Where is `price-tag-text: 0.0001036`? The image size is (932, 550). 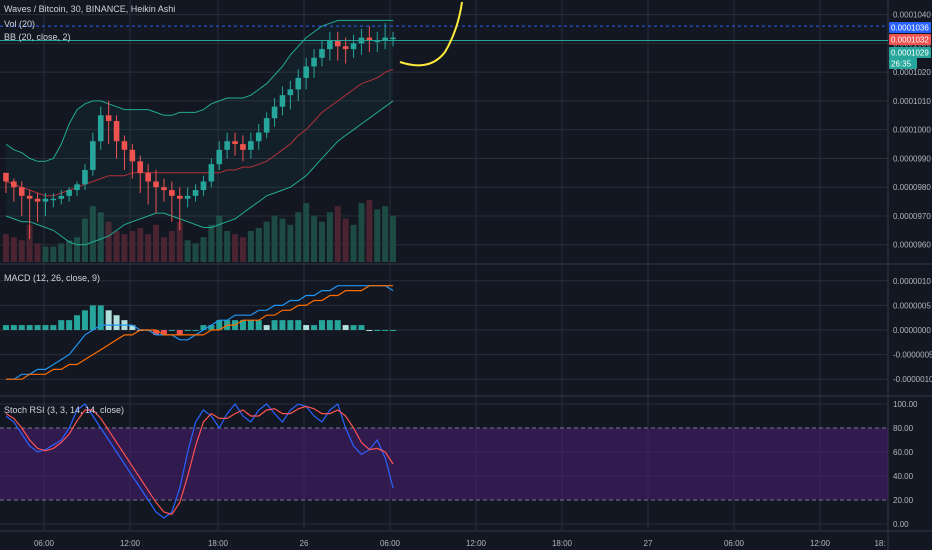 price-tag-text: 0.0001036 is located at coordinates (910, 28).